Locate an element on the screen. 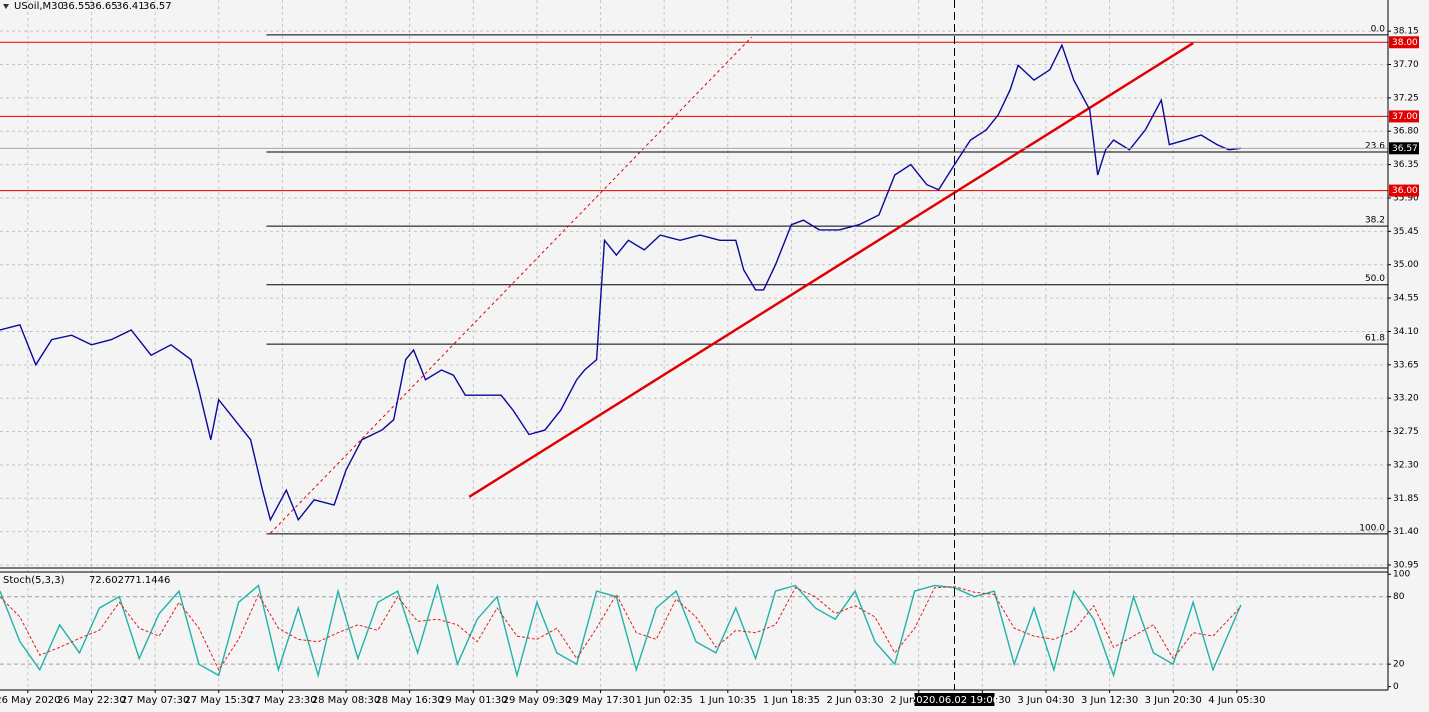  x-tick-label: 29 May 17:30 is located at coordinates (600, 700).